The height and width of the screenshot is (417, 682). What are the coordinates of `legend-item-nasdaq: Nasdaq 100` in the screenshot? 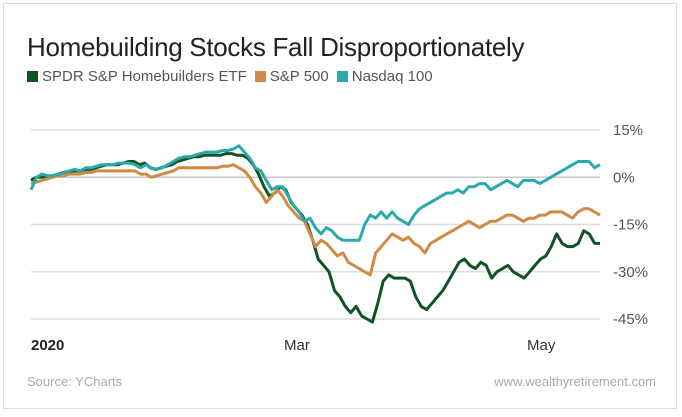 It's located at (384, 76).